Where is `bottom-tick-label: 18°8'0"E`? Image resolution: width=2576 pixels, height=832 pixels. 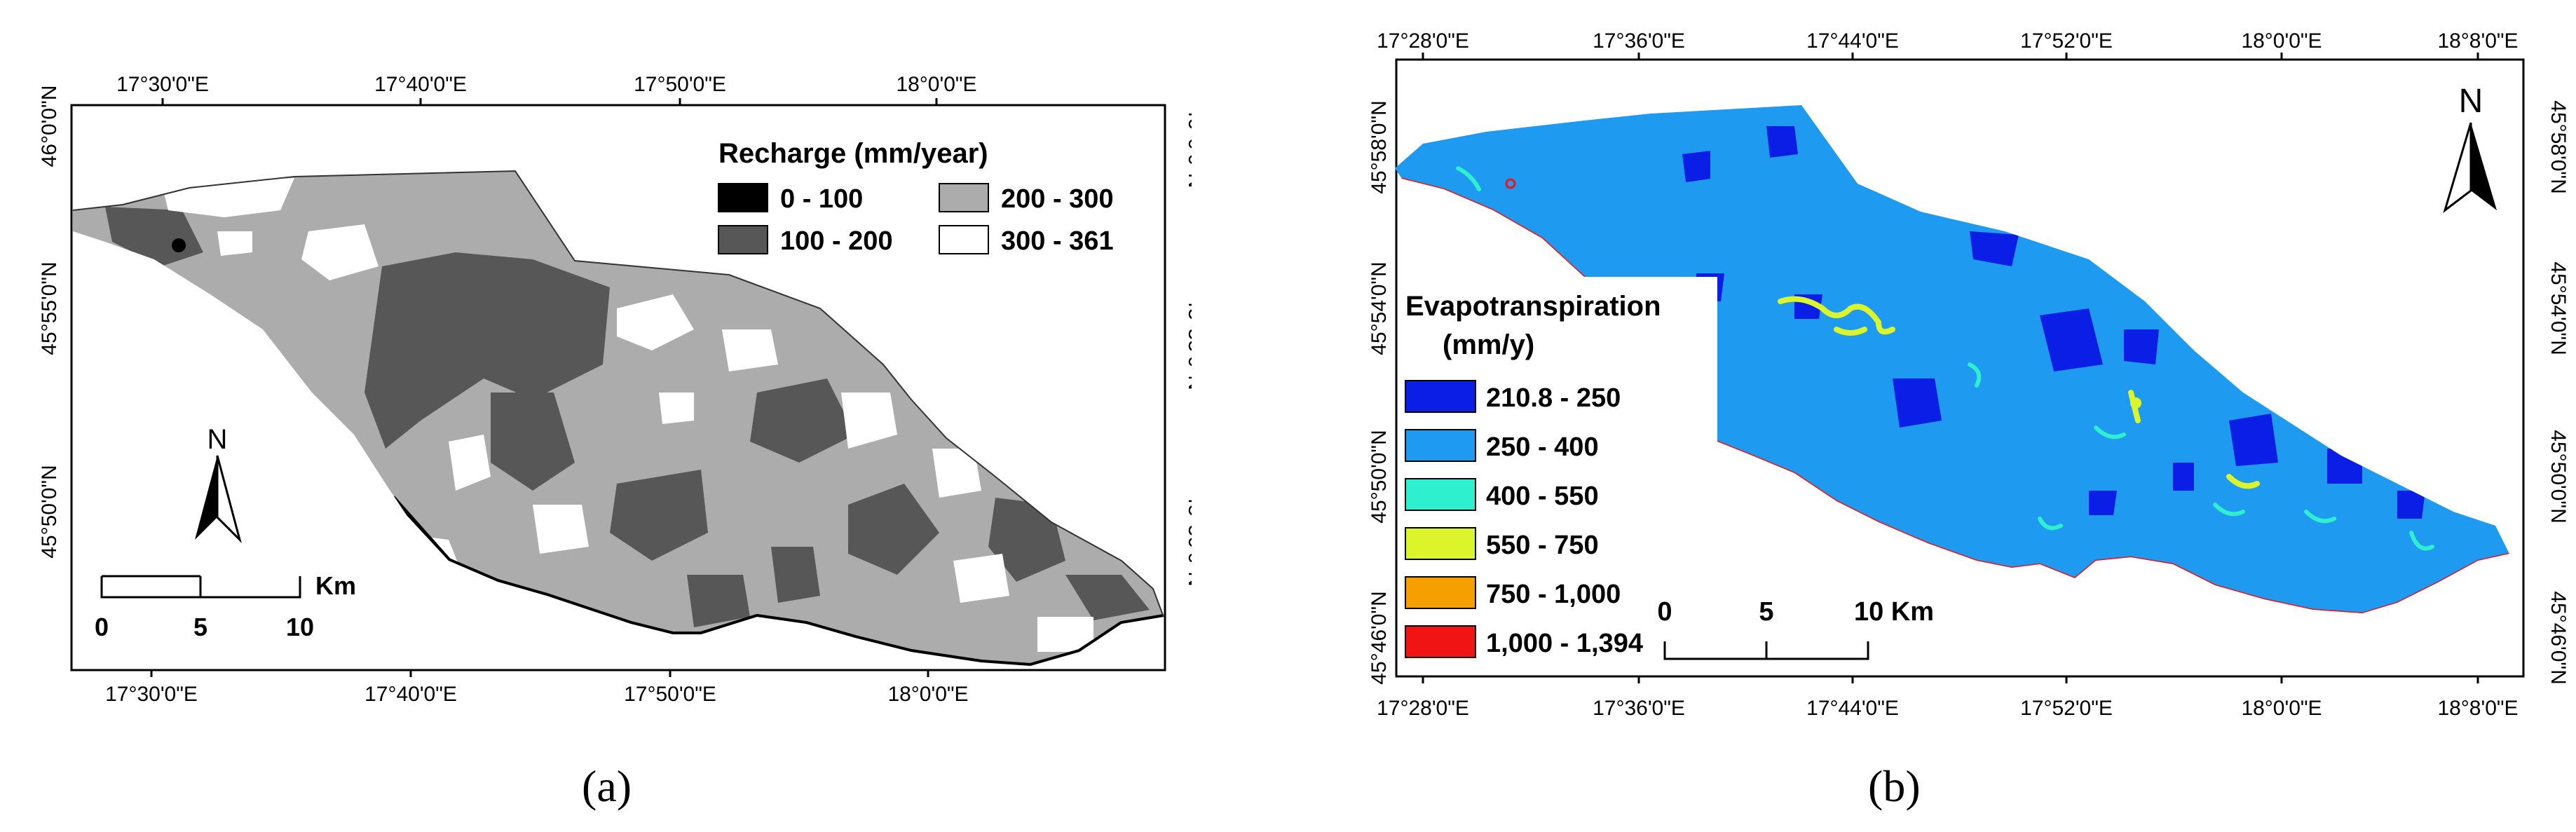
bottom-tick-label: 18°8'0"E is located at coordinates (2477, 708).